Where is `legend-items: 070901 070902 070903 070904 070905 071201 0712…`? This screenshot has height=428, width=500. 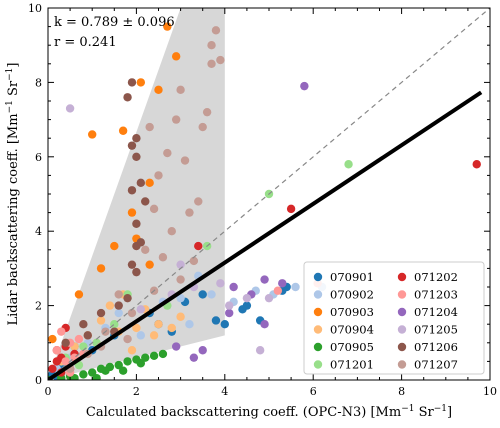 legend-items: 070901 070902 070903 070904 070905 071201 0712… is located at coordinates (385, 321).